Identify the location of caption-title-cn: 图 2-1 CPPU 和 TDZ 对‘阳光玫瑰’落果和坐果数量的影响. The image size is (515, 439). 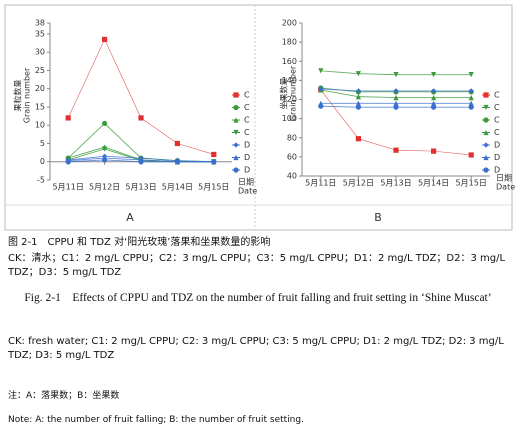
(139, 242).